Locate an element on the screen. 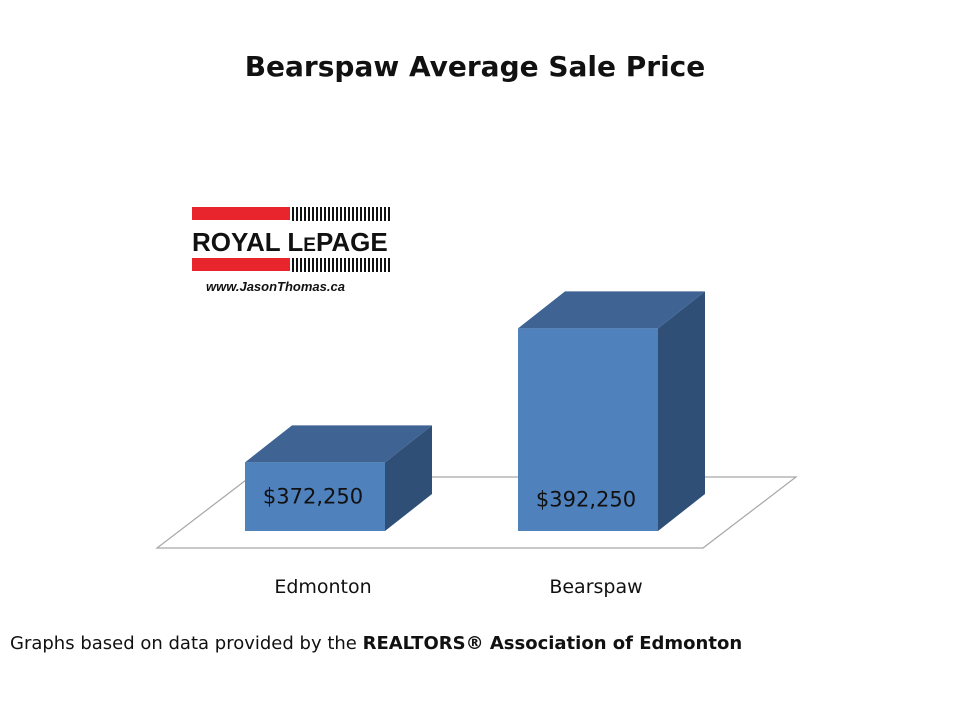 This screenshot has width=960, height=720. logo-wordmark: ROYAL LEPAGE is located at coordinates (290, 242).